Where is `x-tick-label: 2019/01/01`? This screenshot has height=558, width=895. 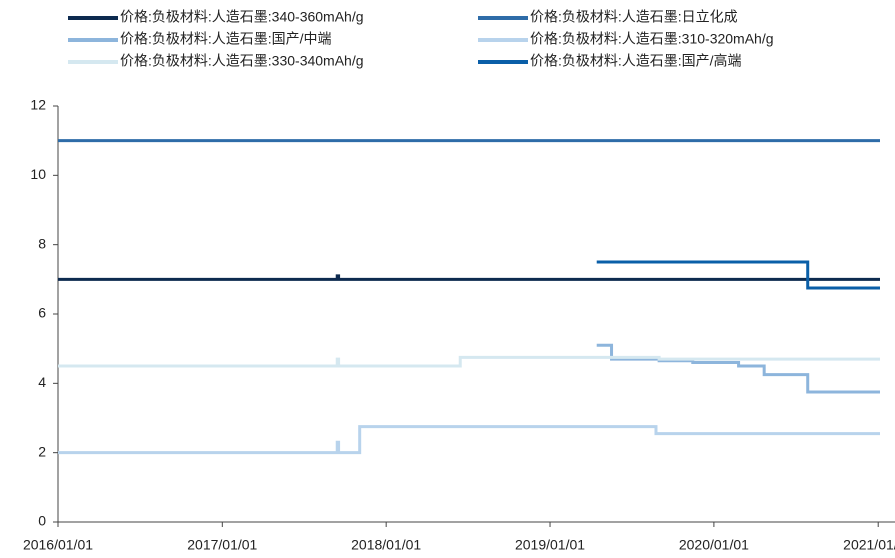 x-tick-label: 2019/01/01 is located at coordinates (550, 545).